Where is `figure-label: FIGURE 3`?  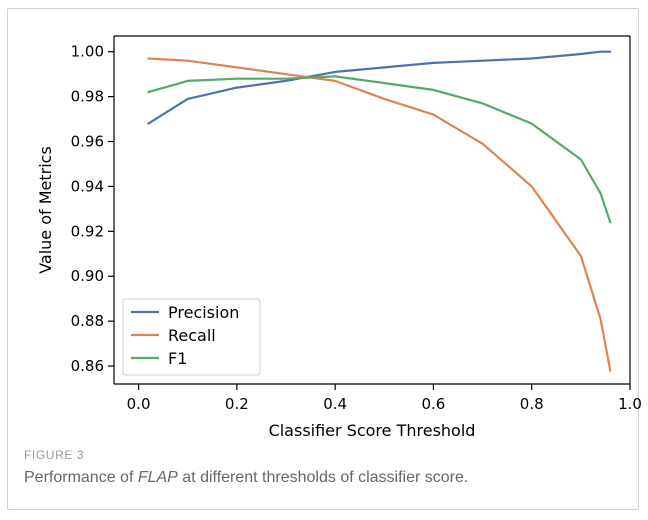 figure-label: FIGURE 3 is located at coordinates (54, 455).